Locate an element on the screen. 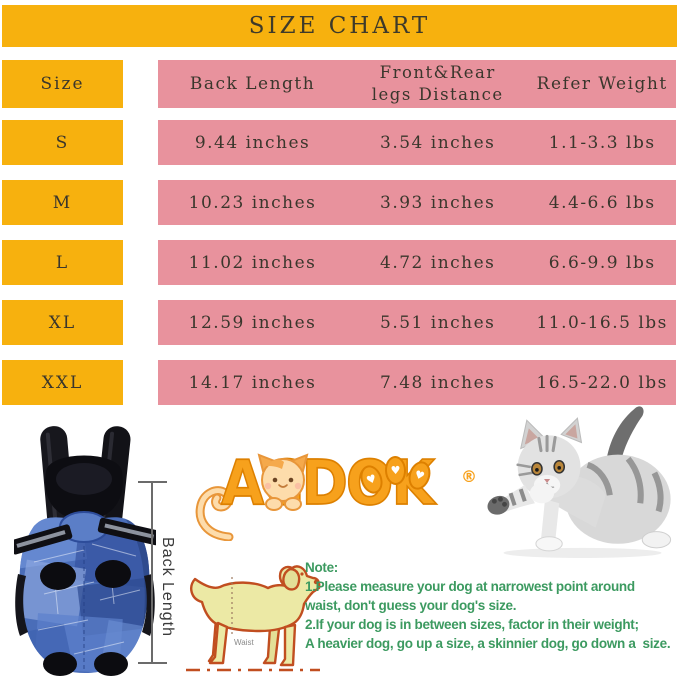  cell-legs-distance: 3.93 inches is located at coordinates (438, 202).